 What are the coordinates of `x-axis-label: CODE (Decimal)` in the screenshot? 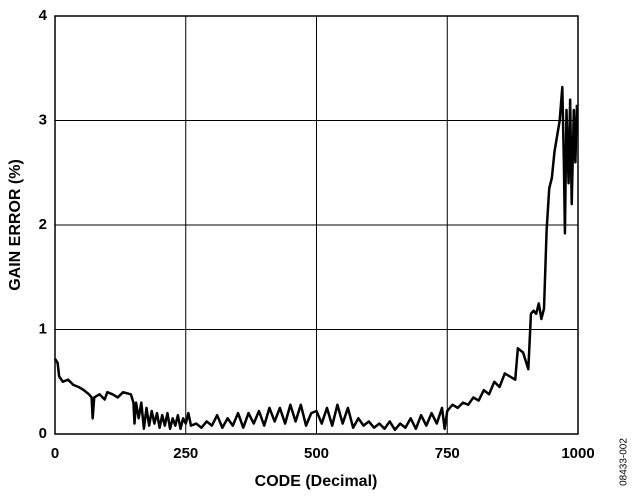 It's located at (316, 481).